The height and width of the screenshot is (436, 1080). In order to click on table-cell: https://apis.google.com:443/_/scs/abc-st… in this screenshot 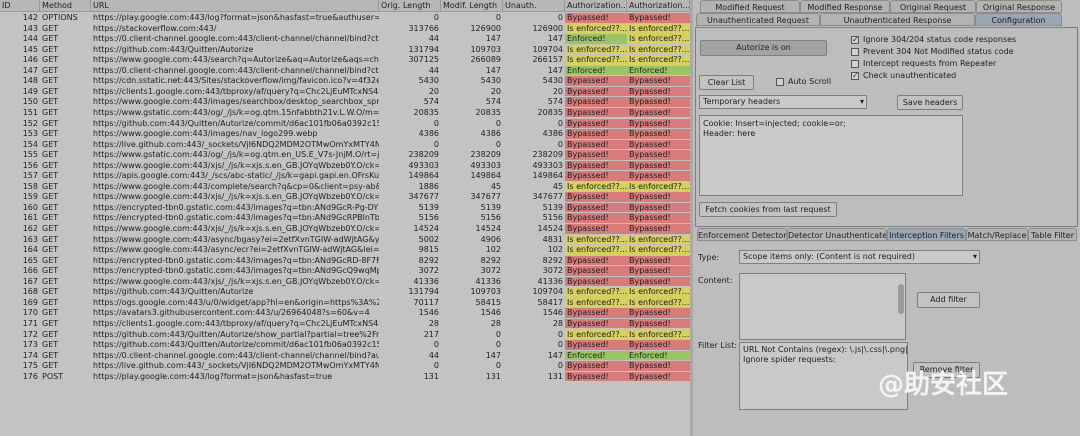, I will do `click(236, 176)`.